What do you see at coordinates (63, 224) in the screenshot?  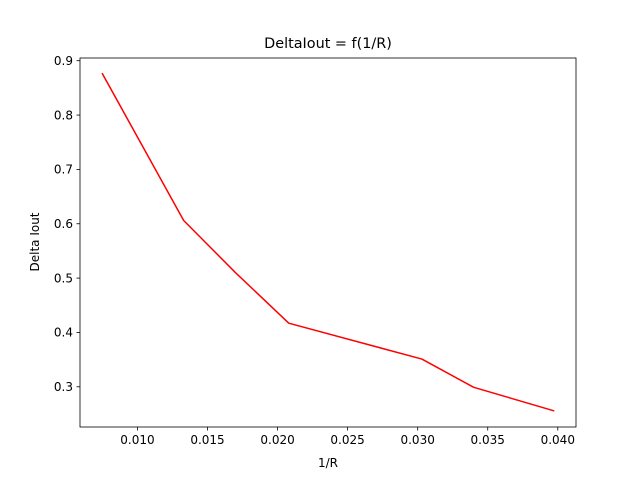 I see `y-tick-label: 0.6` at bounding box center [63, 224].